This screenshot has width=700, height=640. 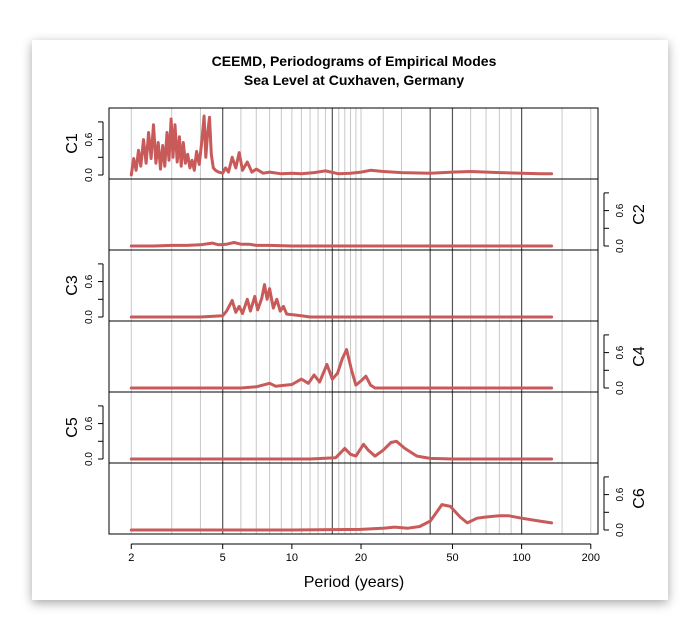 What do you see at coordinates (72, 143) in the screenshot?
I see `panel-label: C1` at bounding box center [72, 143].